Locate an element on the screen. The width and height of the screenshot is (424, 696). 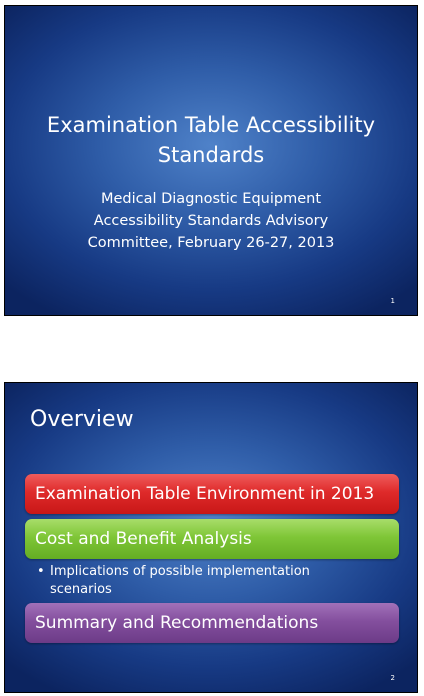
slide-number: 1 is located at coordinates (392, 301).